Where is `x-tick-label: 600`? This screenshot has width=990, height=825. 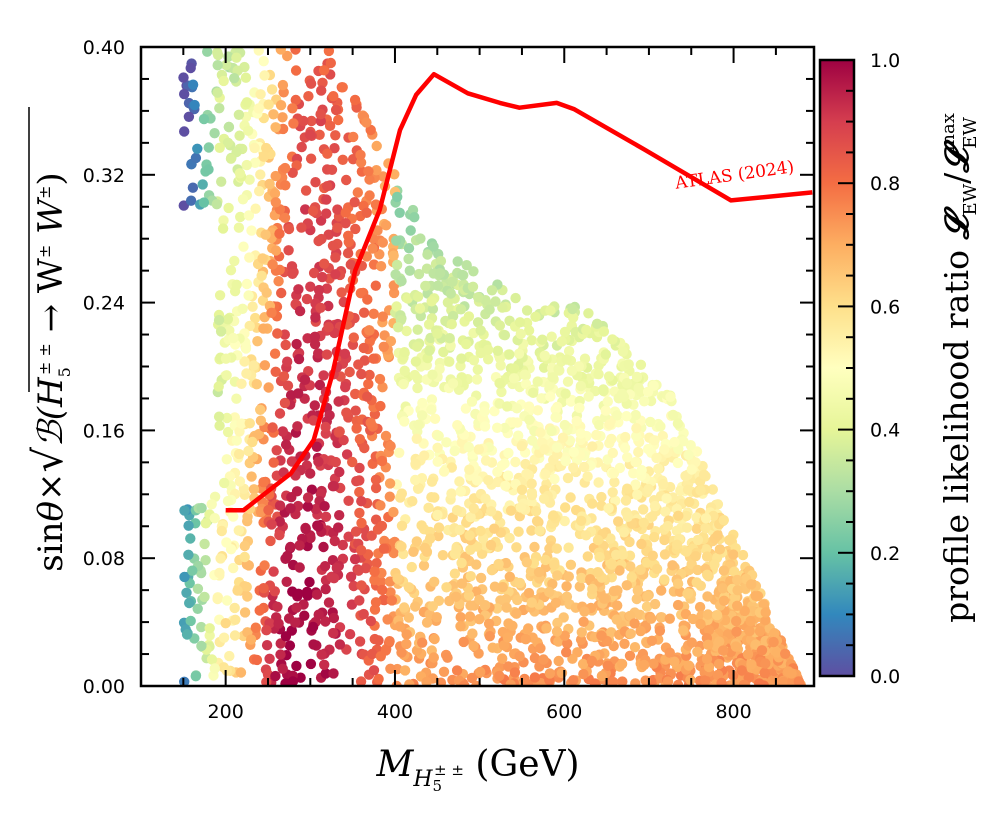 x-tick-label: 600 is located at coordinates (564, 712).